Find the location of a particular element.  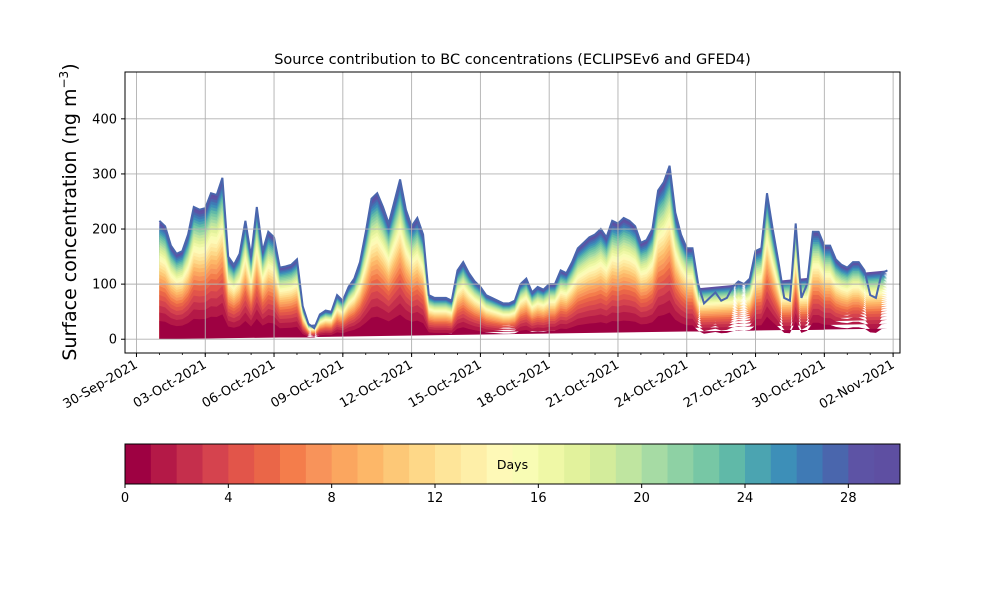

colorbar-tick-label: 12 is located at coordinates (435, 498).